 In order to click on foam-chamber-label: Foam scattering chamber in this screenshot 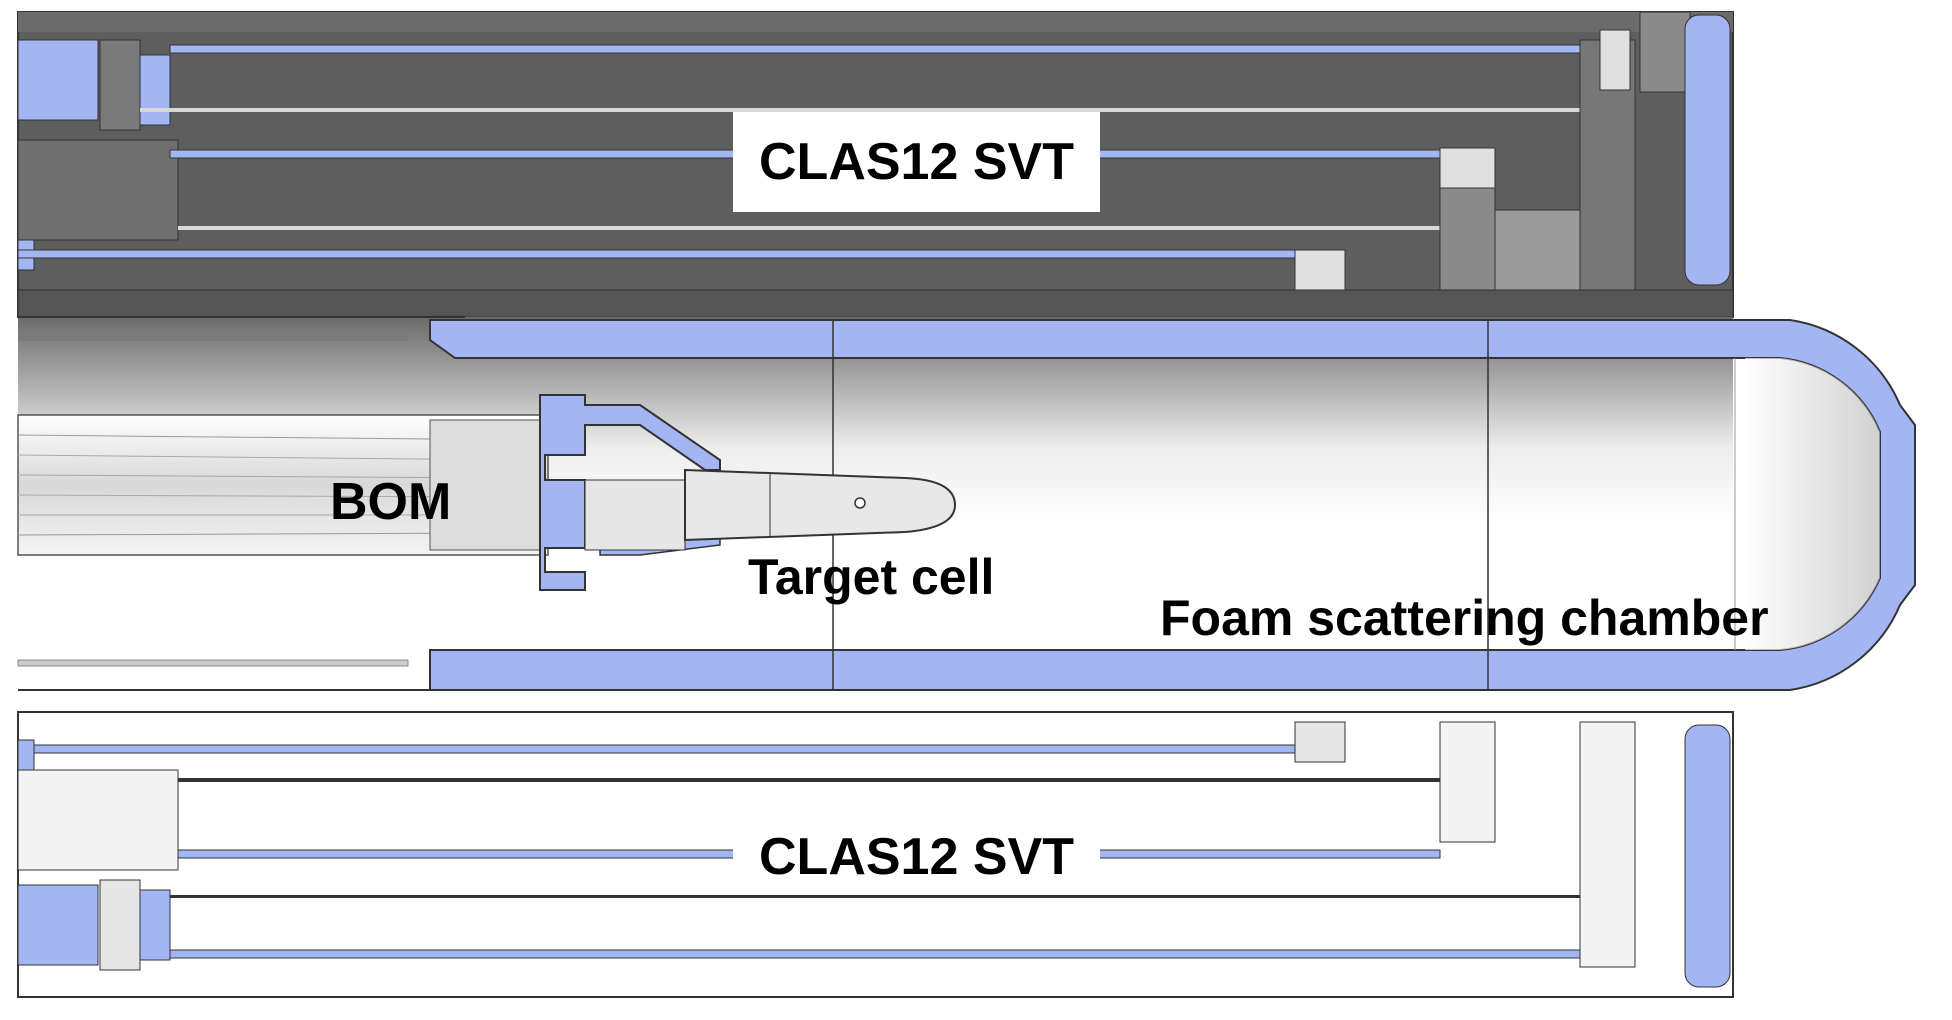, I will do `click(1464, 618)`.